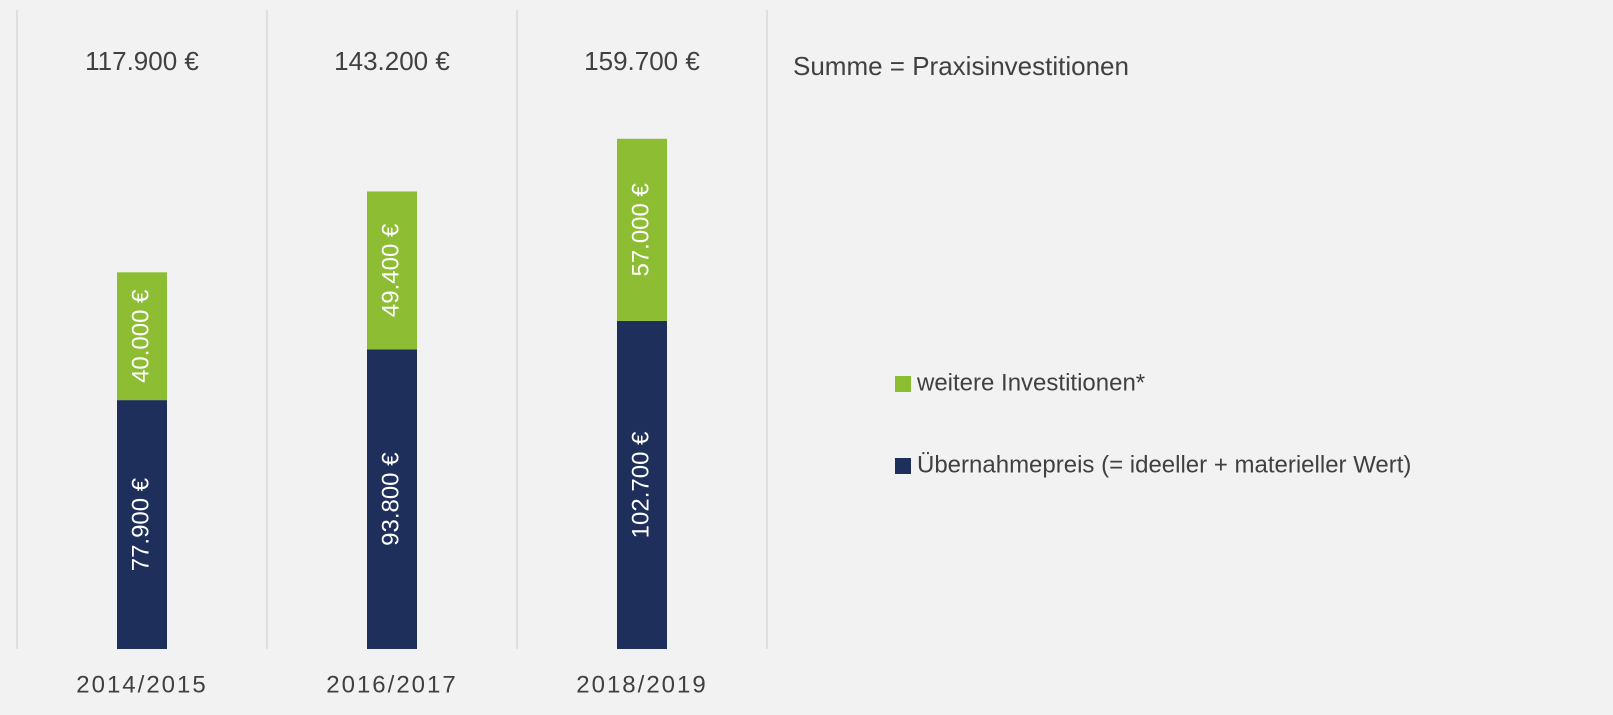  What do you see at coordinates (391, 684) in the screenshot?
I see `x-tick-label: 2016/2017` at bounding box center [391, 684].